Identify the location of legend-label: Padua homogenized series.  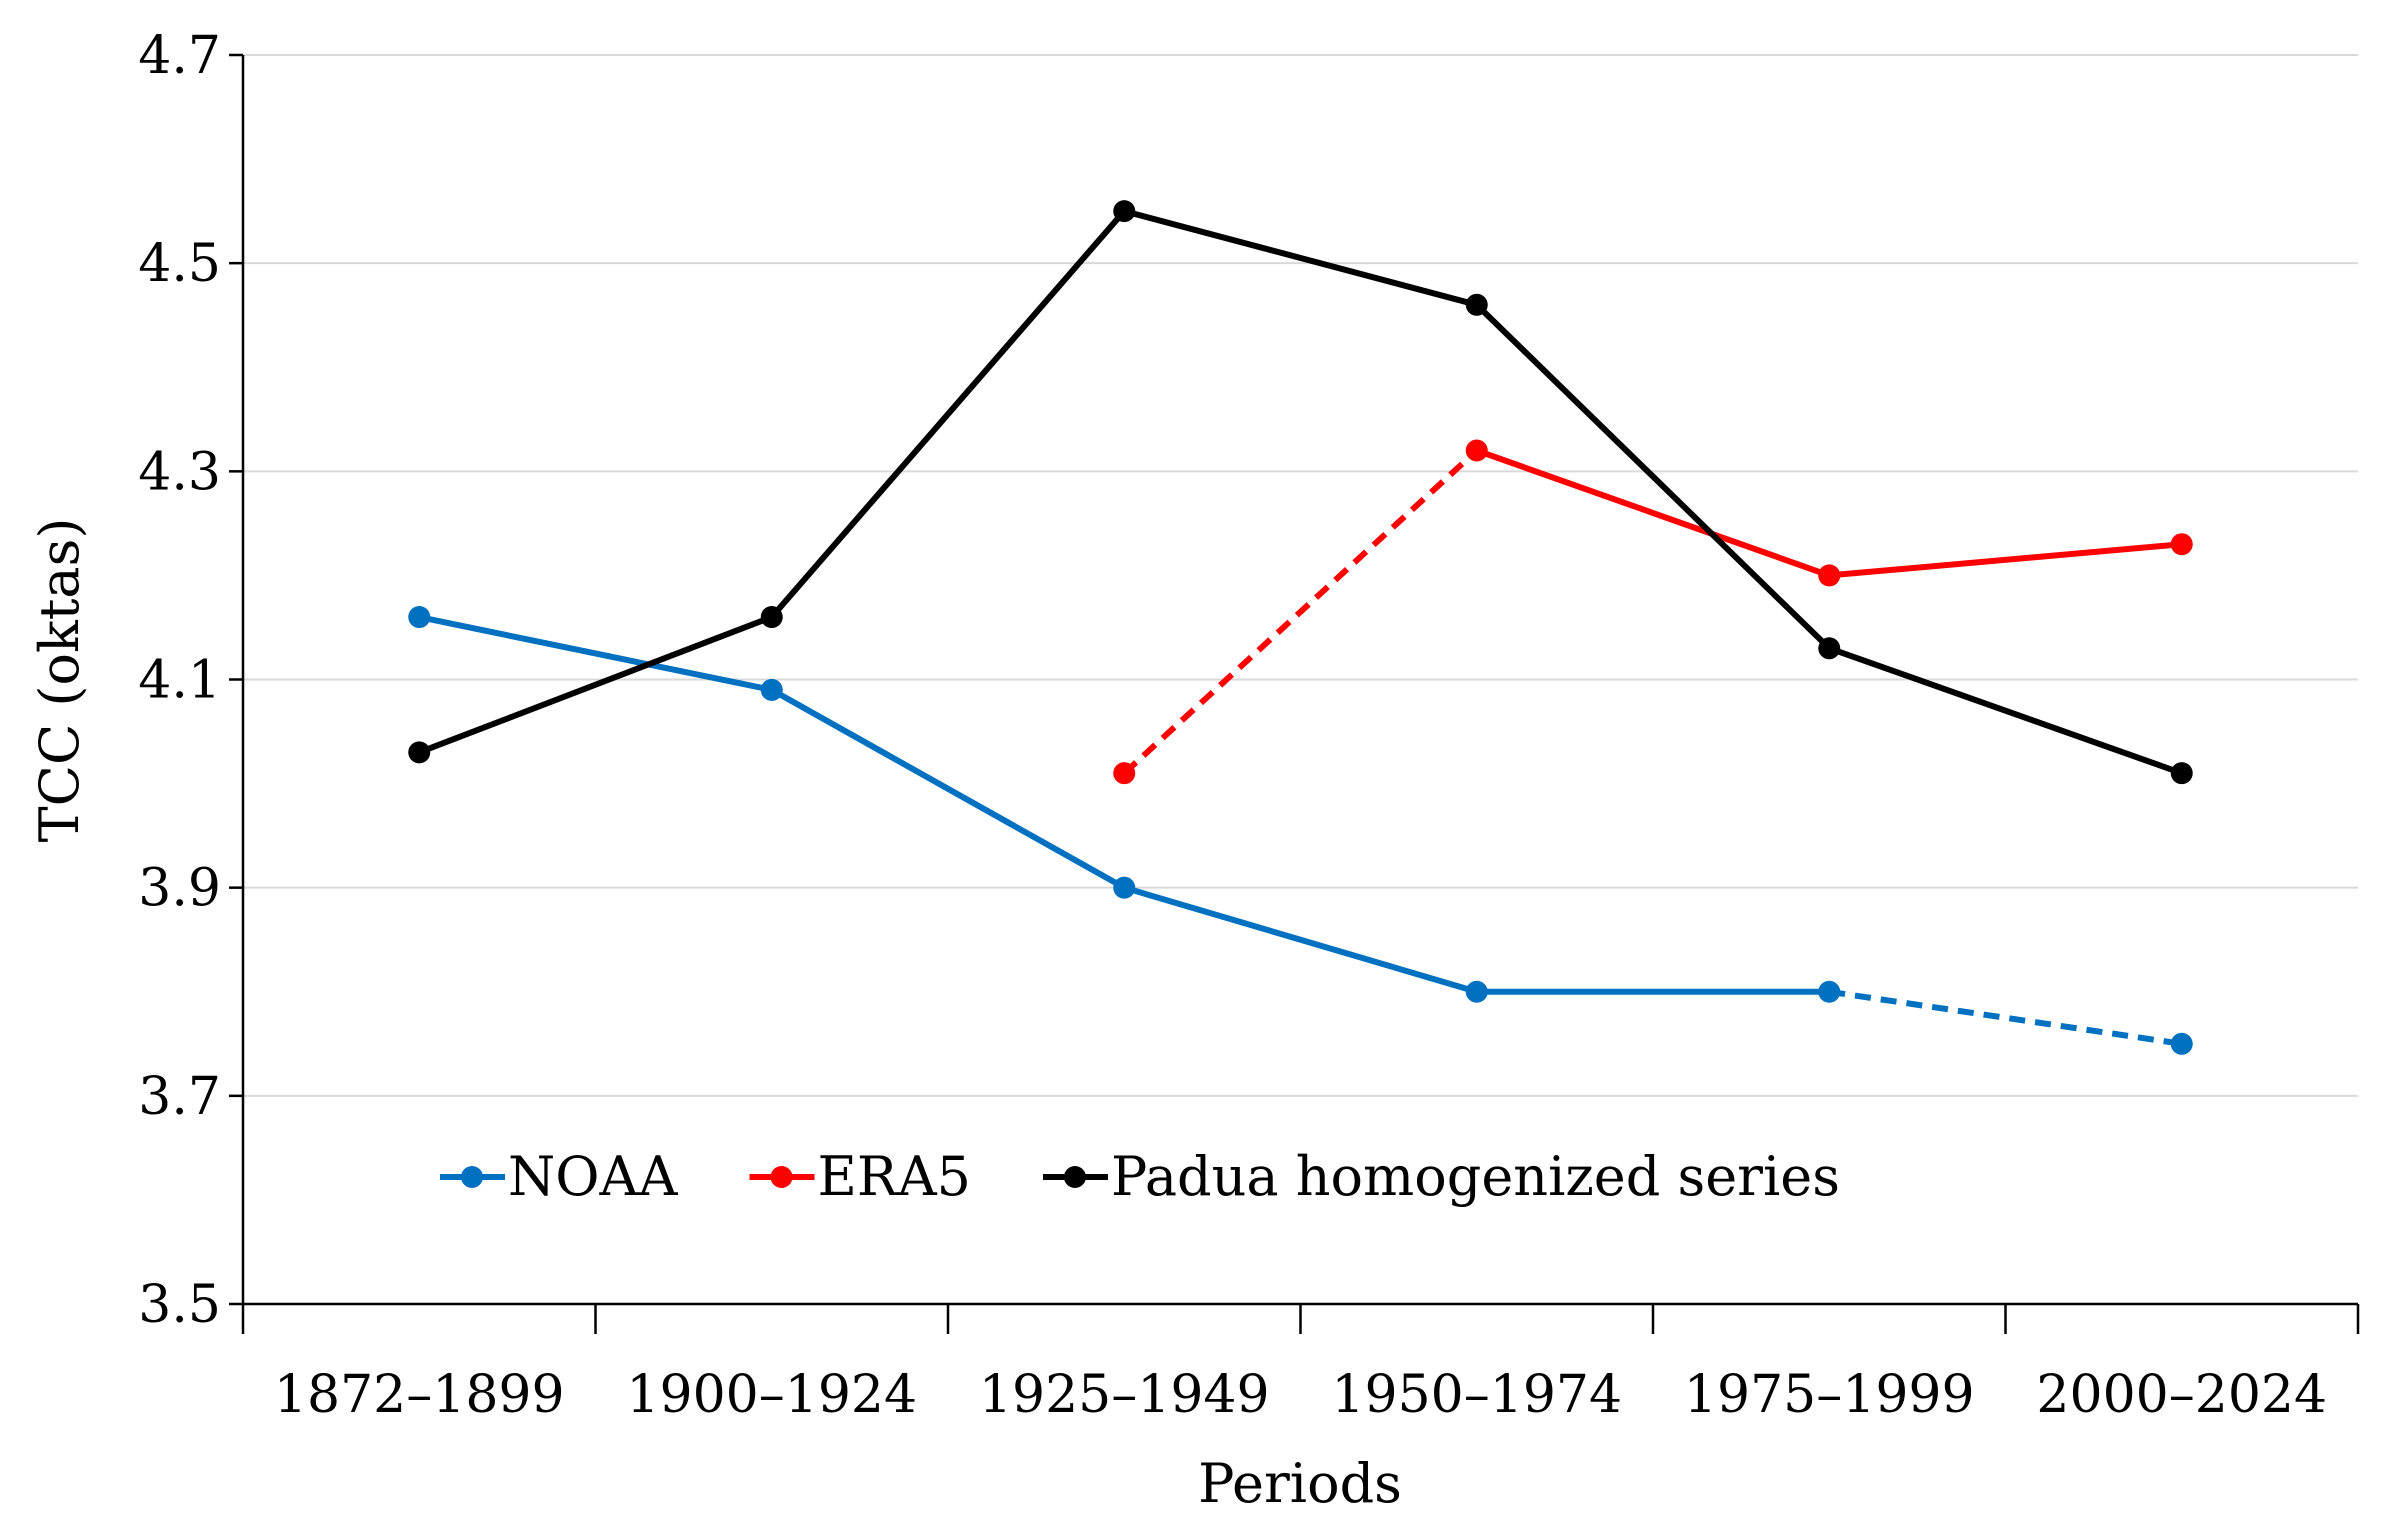
(1475, 1176).